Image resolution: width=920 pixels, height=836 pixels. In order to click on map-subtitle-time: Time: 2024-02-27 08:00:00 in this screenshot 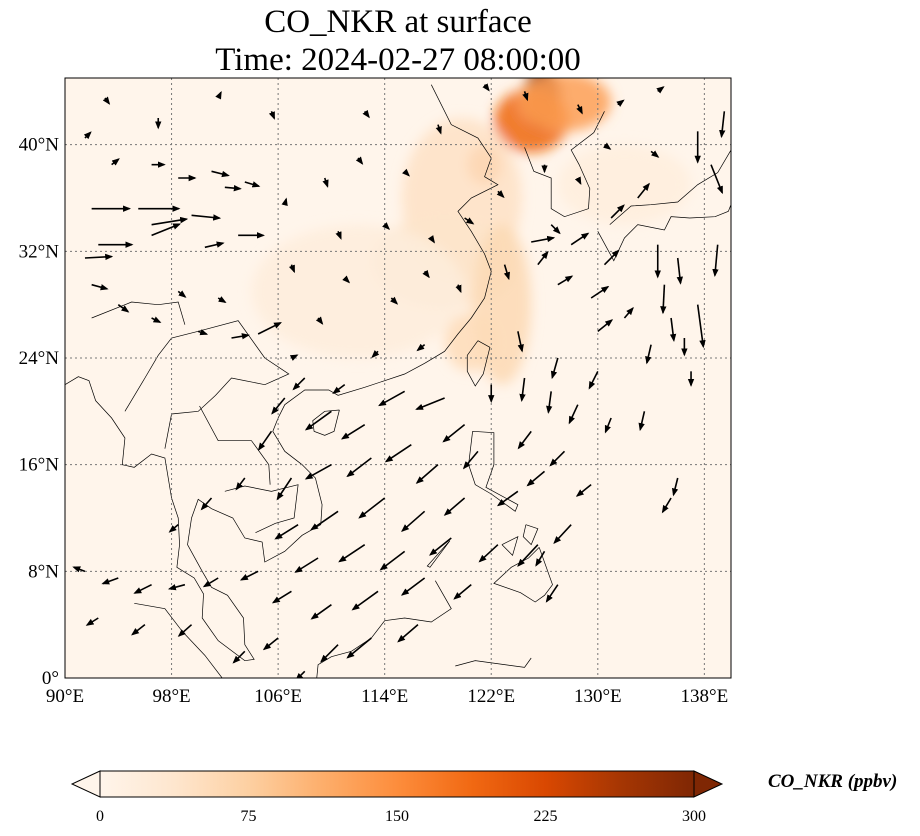, I will do `click(398, 60)`.